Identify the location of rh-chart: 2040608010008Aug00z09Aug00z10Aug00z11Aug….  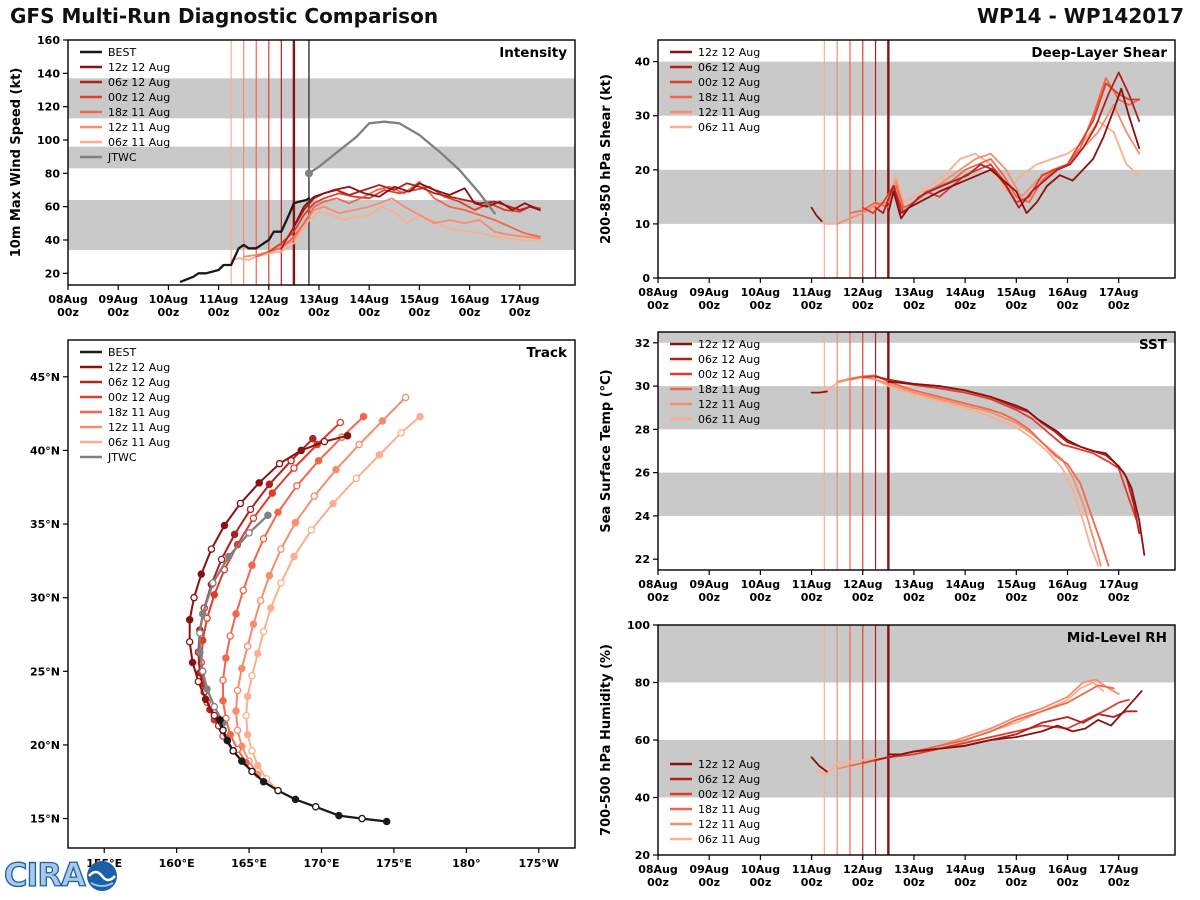
(887, 754).